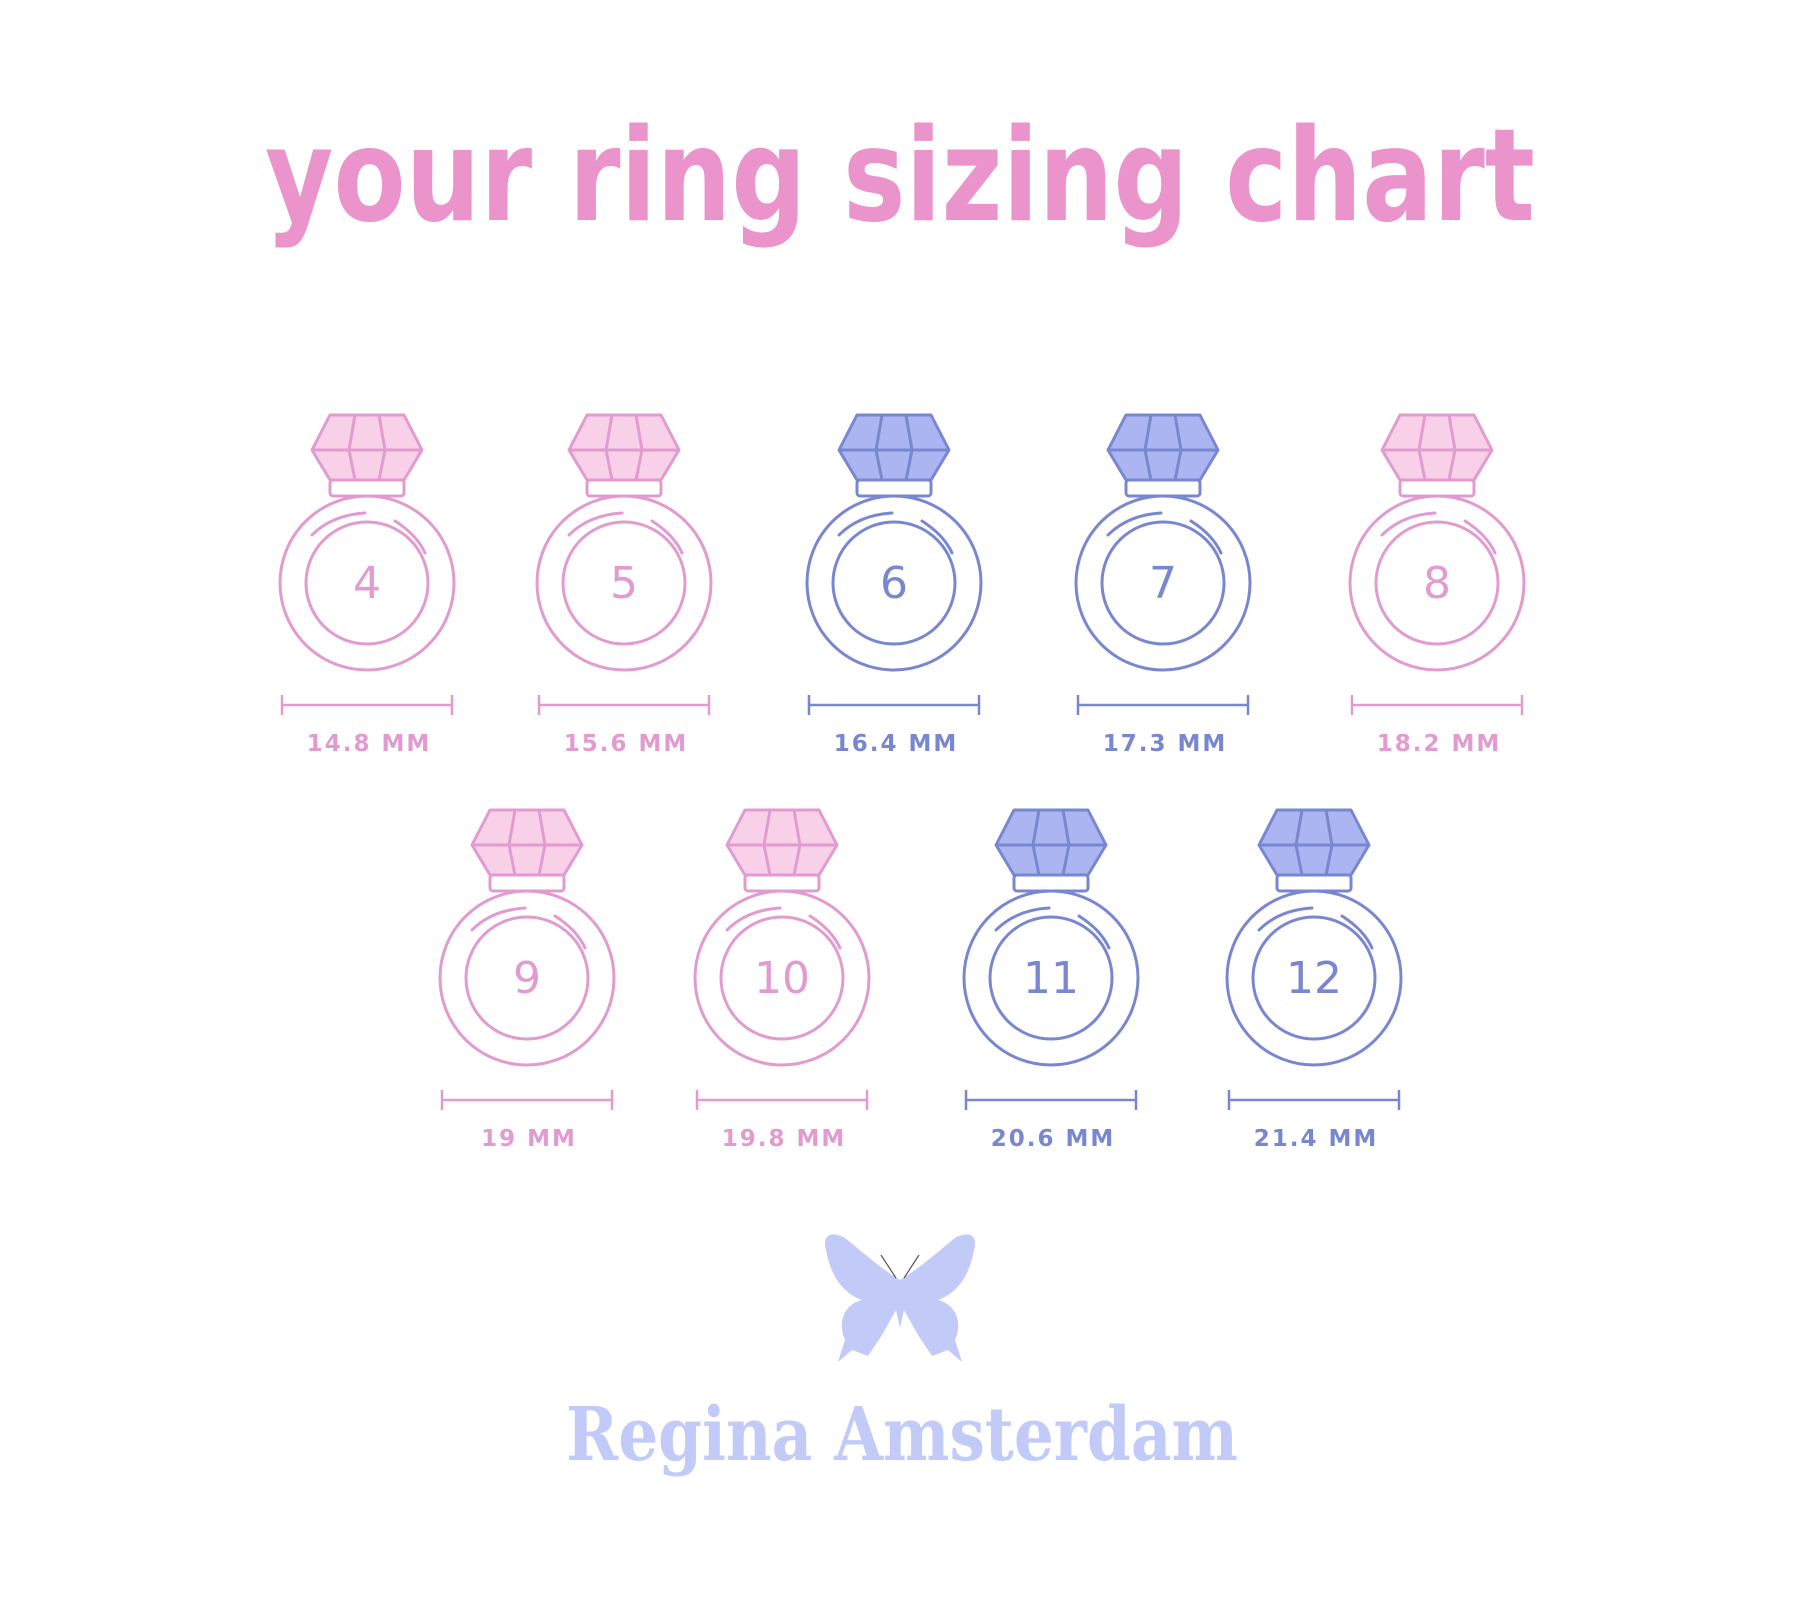 This screenshot has width=1800, height=1620. I want to click on ring-size-8: 8 18.2 MM, so click(1437, 585).